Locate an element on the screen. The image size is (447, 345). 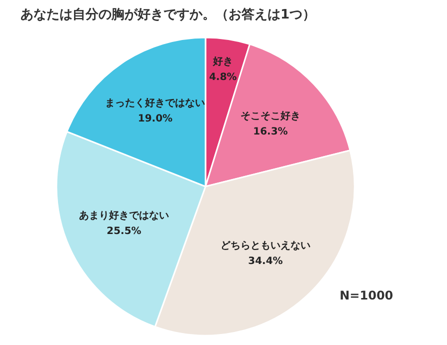
text: N=1000 is located at coordinates (367, 295).